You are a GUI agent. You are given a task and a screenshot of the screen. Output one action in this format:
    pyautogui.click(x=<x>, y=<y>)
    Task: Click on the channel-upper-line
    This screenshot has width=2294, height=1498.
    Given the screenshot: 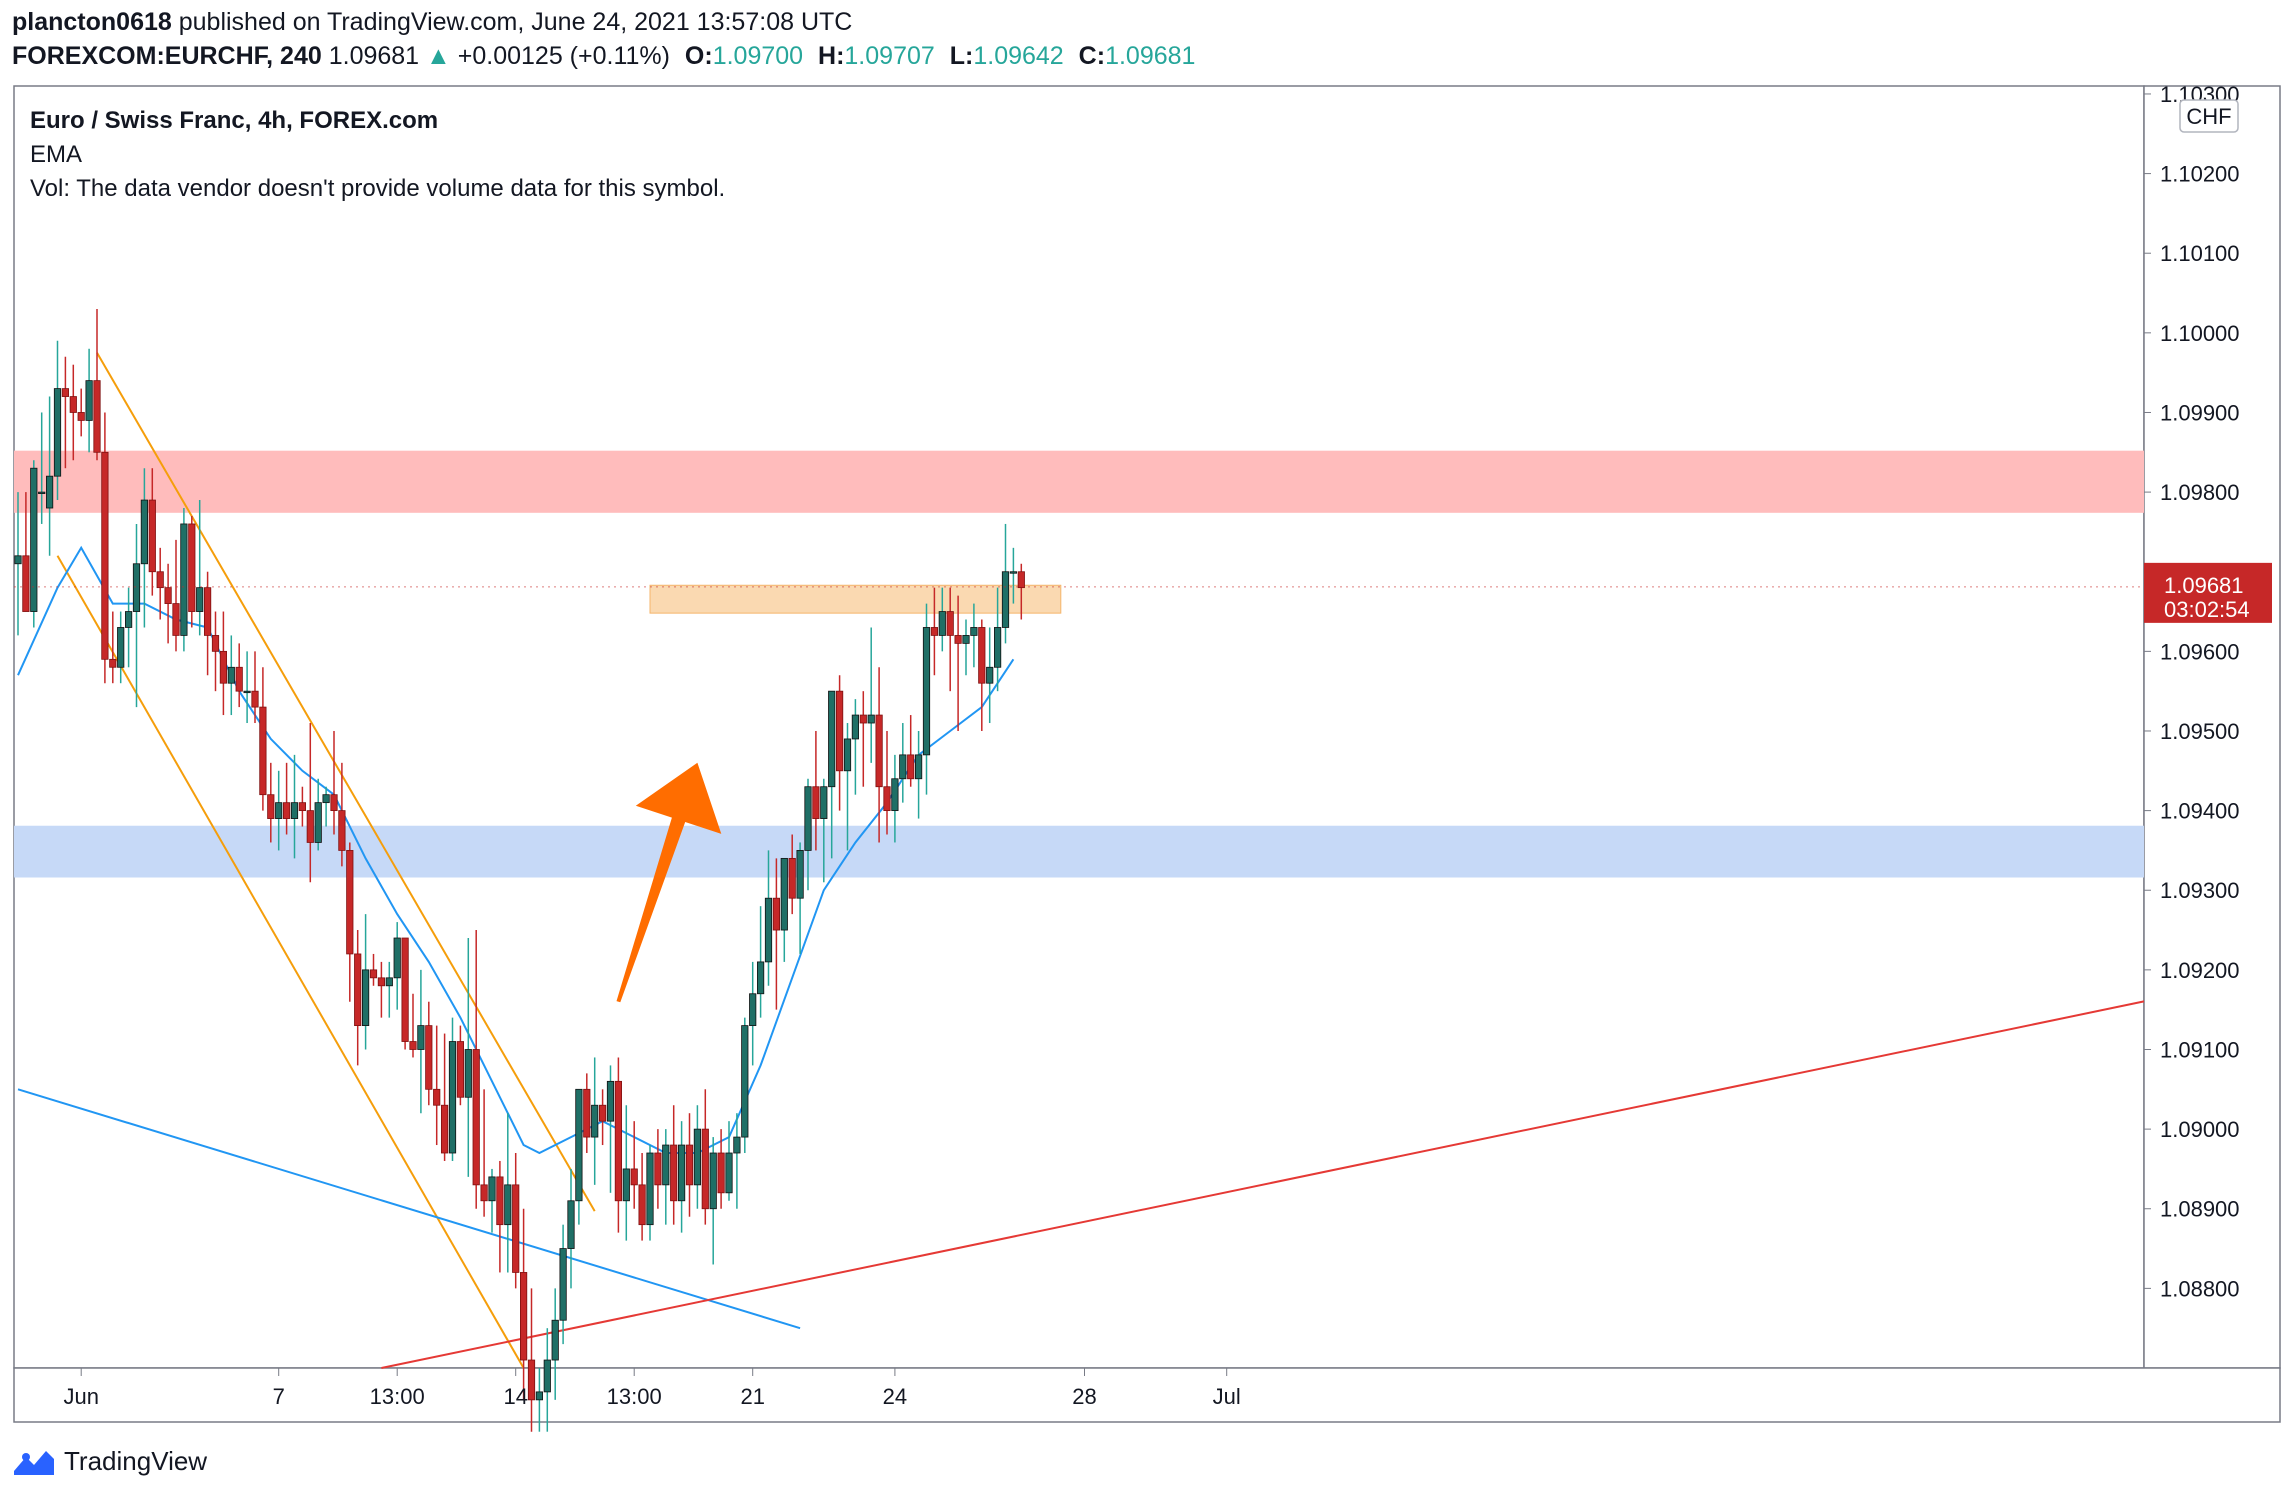 What is the action you would take?
    pyautogui.click(x=346, y=782)
    